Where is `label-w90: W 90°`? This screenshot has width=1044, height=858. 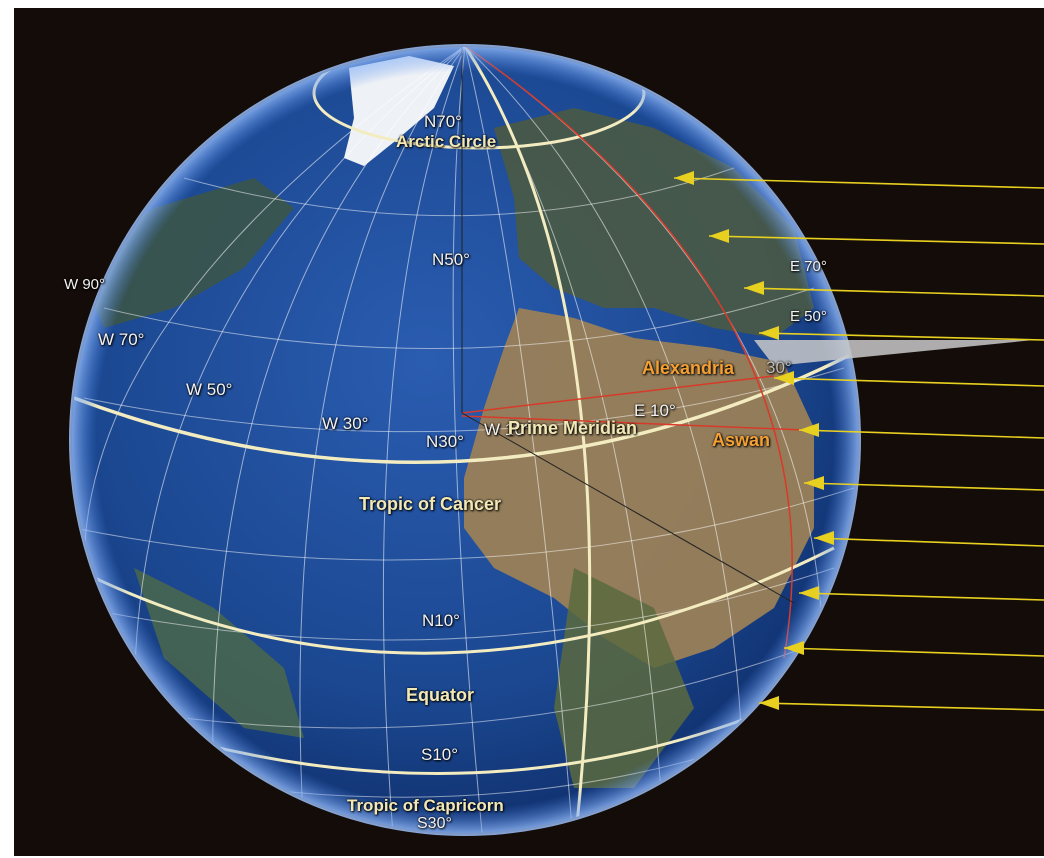
label-w90: W 90° is located at coordinates (85, 284).